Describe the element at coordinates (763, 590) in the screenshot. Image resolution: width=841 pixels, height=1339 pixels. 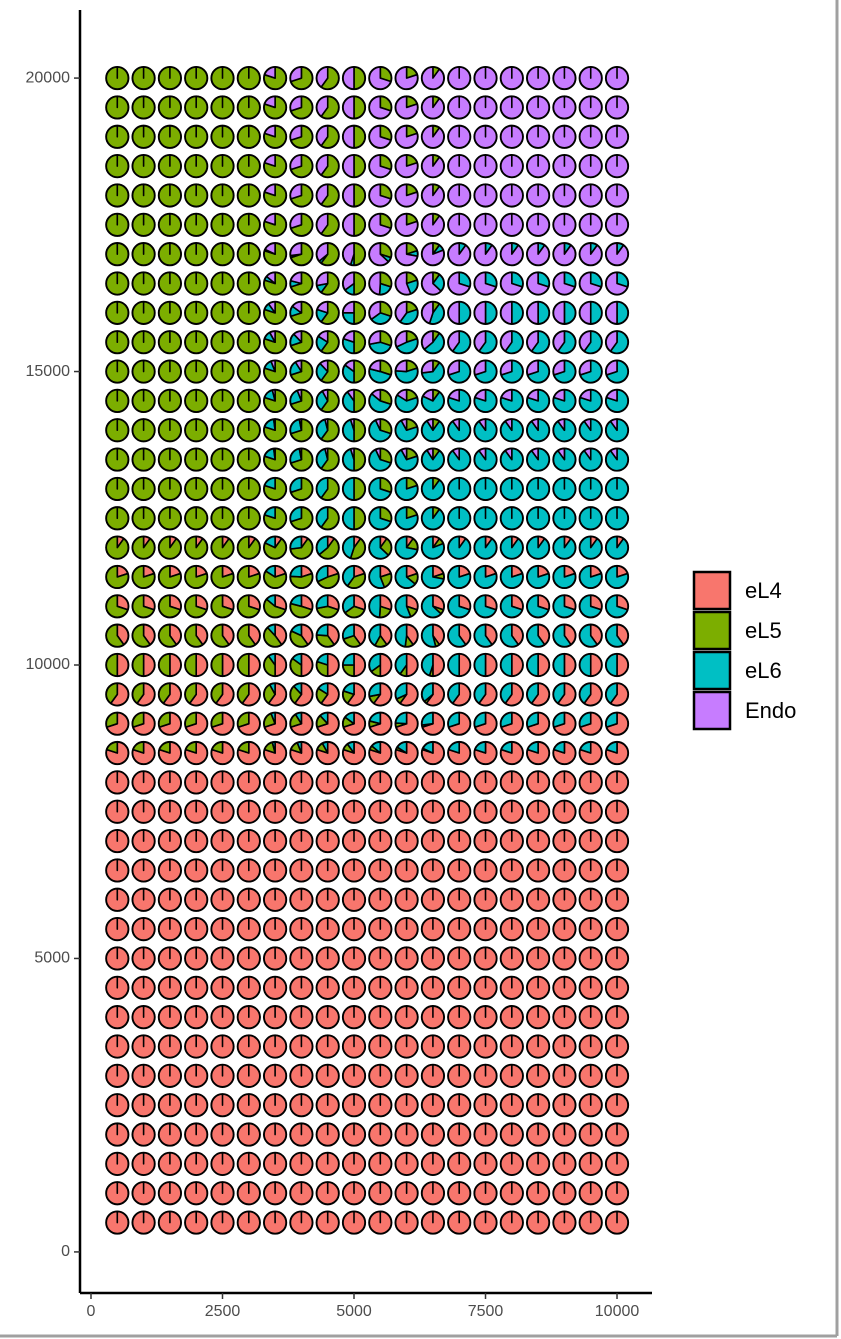
I see `legend-label: eL4` at that location.